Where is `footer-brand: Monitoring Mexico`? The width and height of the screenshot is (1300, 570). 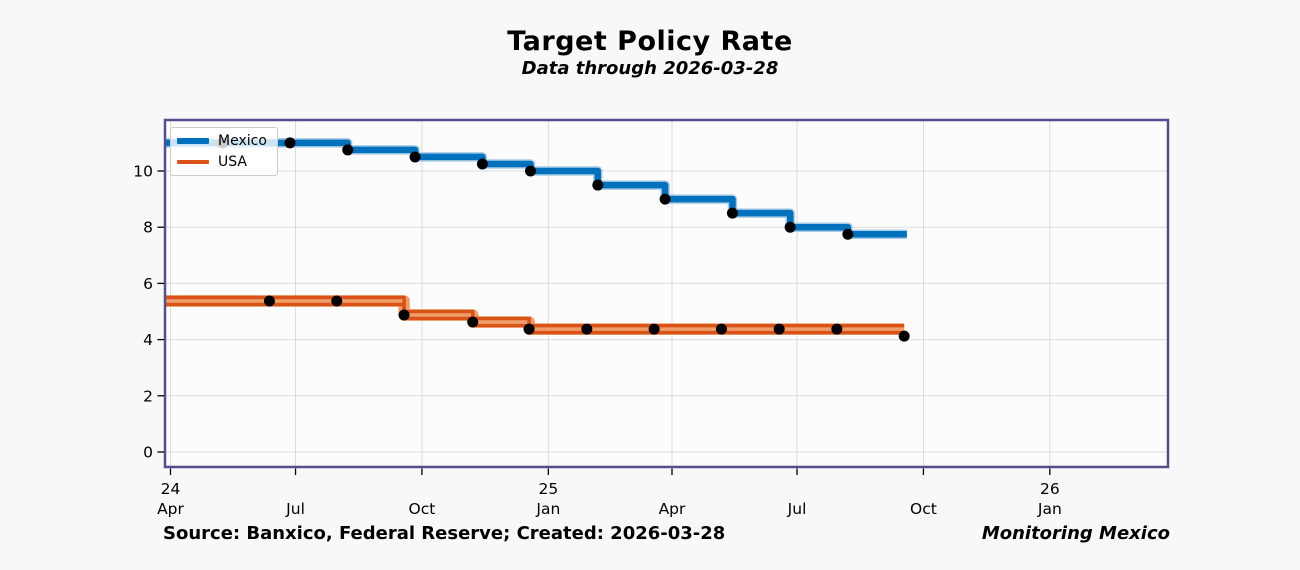
footer-brand: Monitoring Mexico is located at coordinates (1075, 533).